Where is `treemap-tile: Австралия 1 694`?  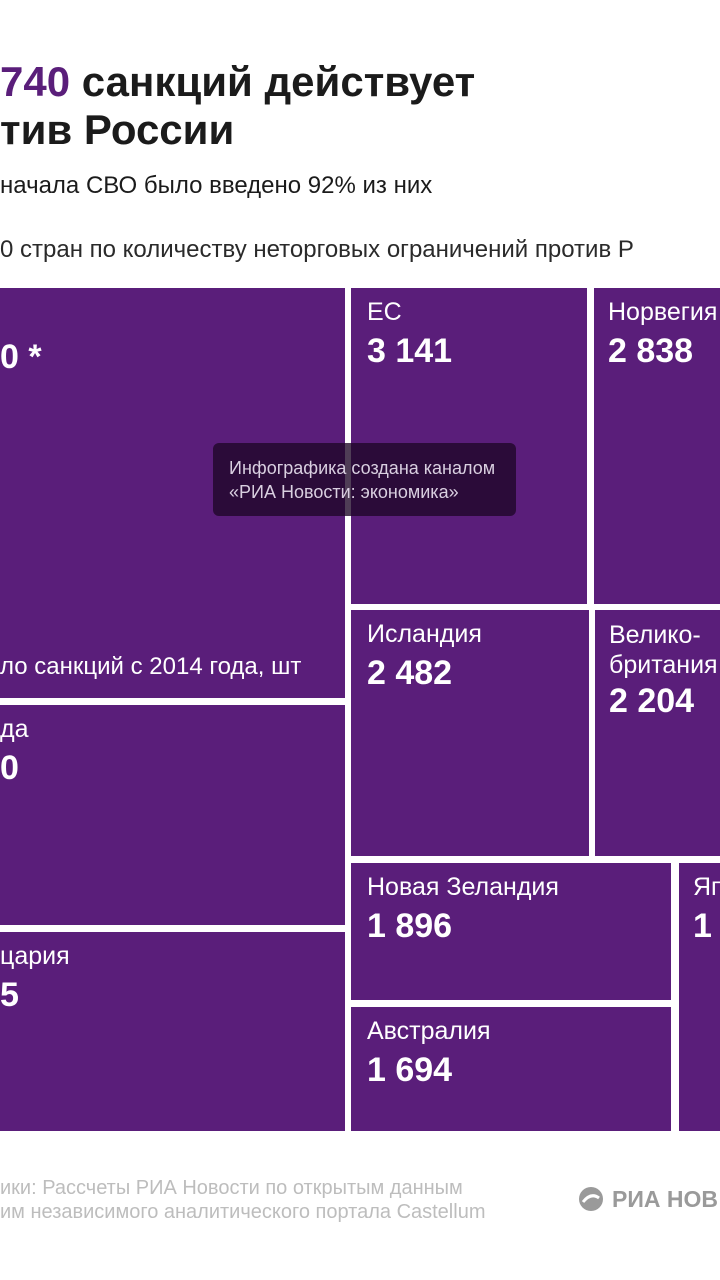
treemap-tile: Австралия 1 694 is located at coordinates (511, 1069).